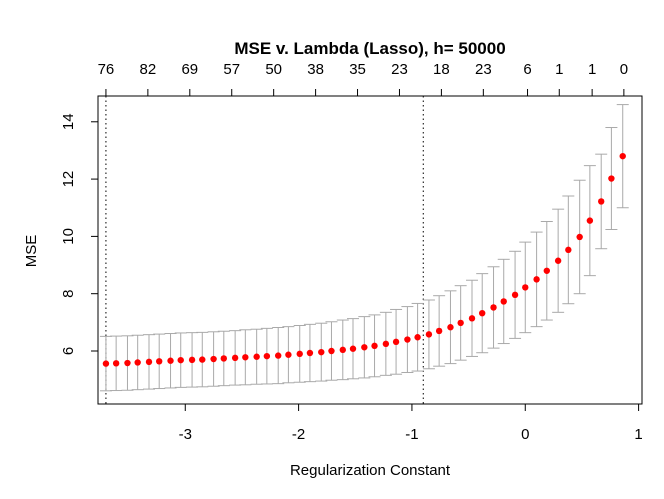  What do you see at coordinates (638, 434) in the screenshot?
I see `x-tick-label: 1` at bounding box center [638, 434].